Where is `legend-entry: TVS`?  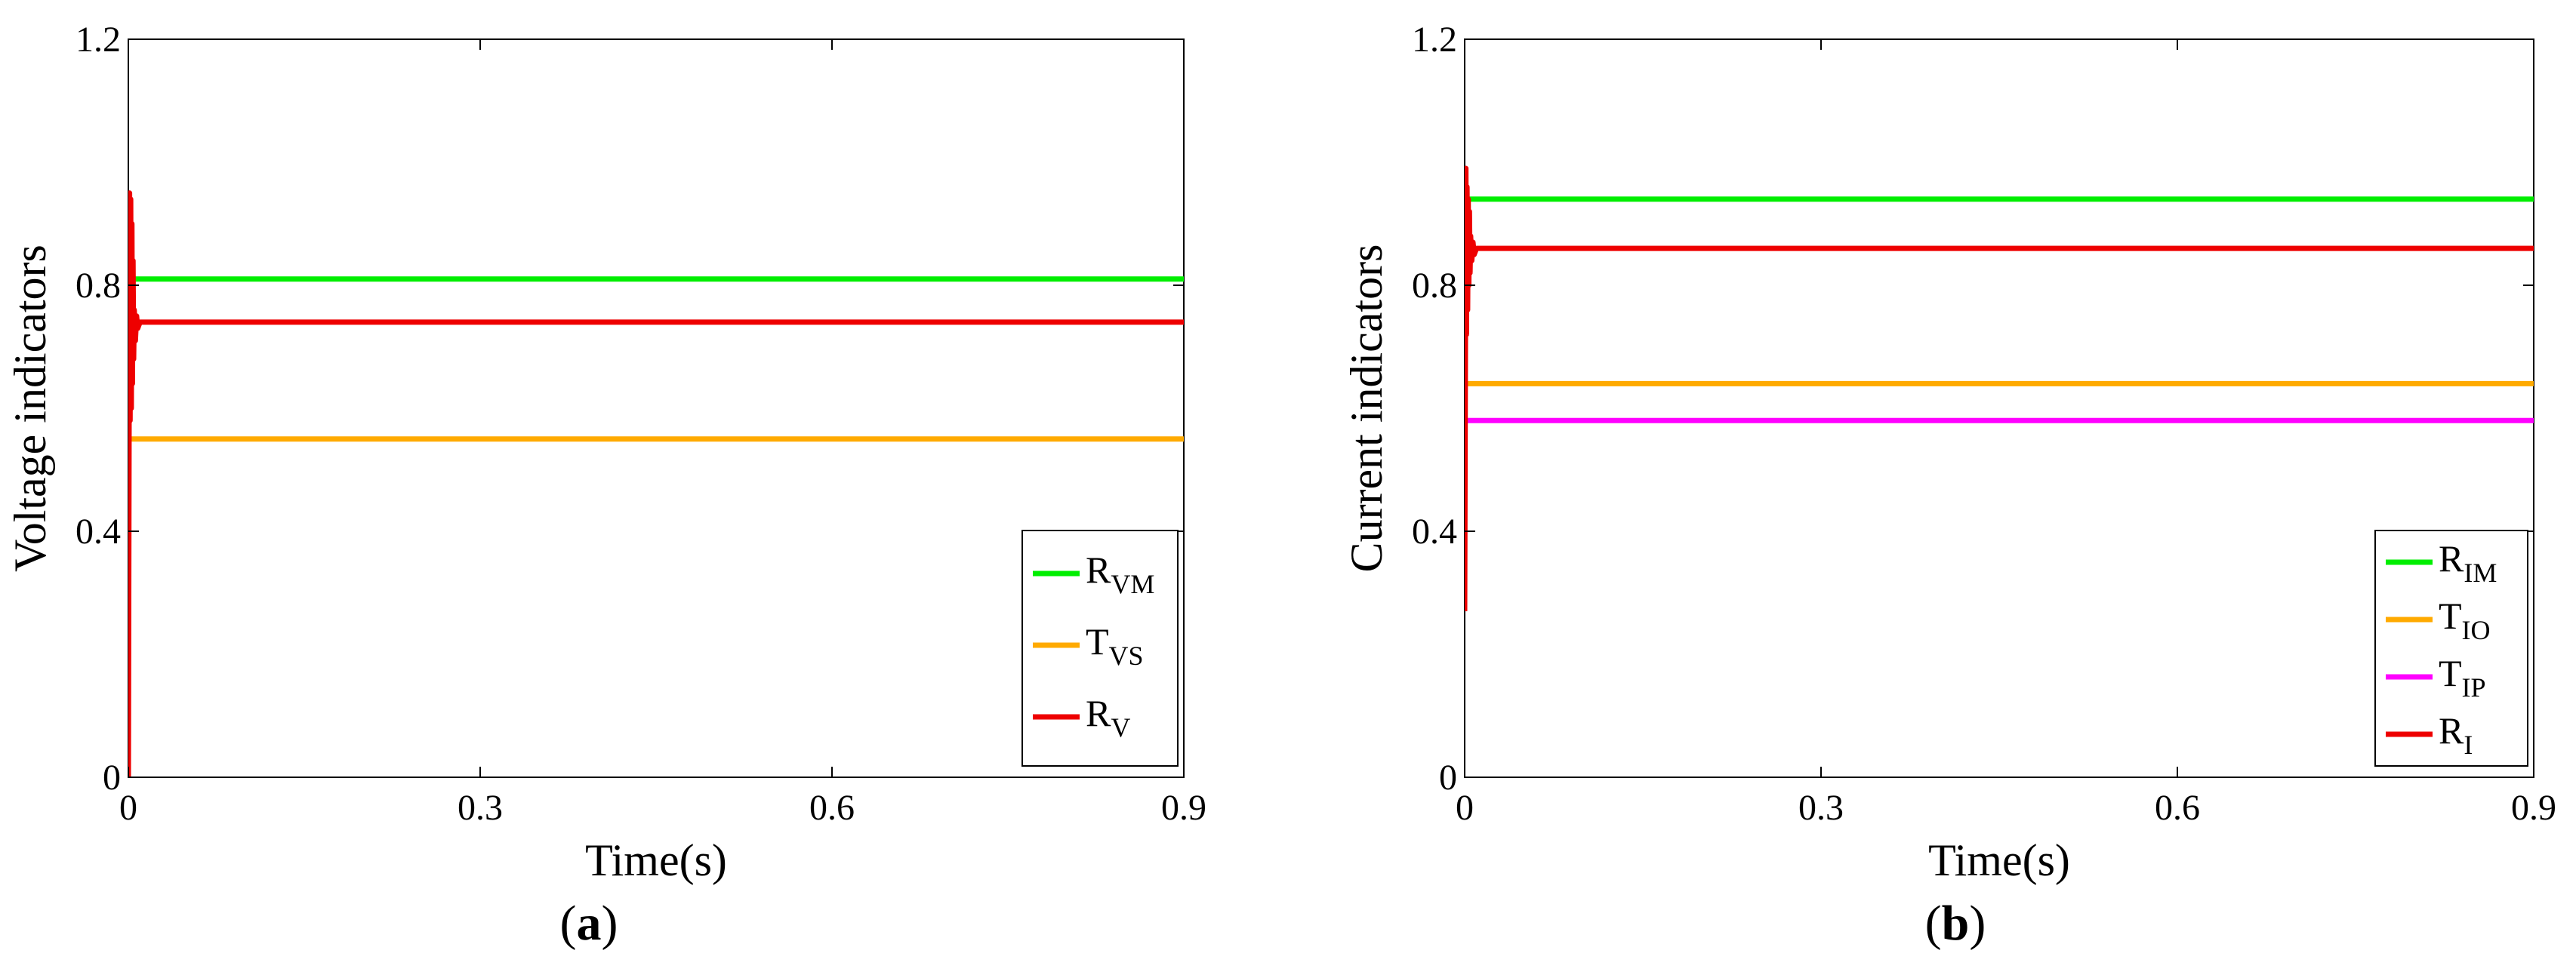
legend-entry: TVS is located at coordinates (1115, 645).